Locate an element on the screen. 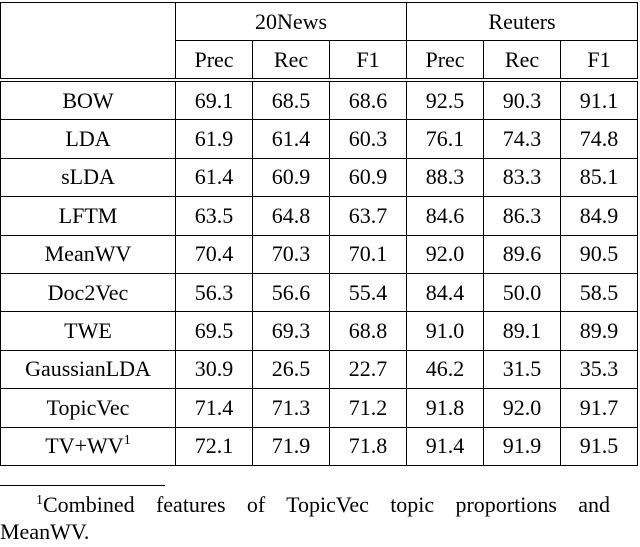 This screenshot has width=640, height=547. value-cell: 84.6 is located at coordinates (445, 216).